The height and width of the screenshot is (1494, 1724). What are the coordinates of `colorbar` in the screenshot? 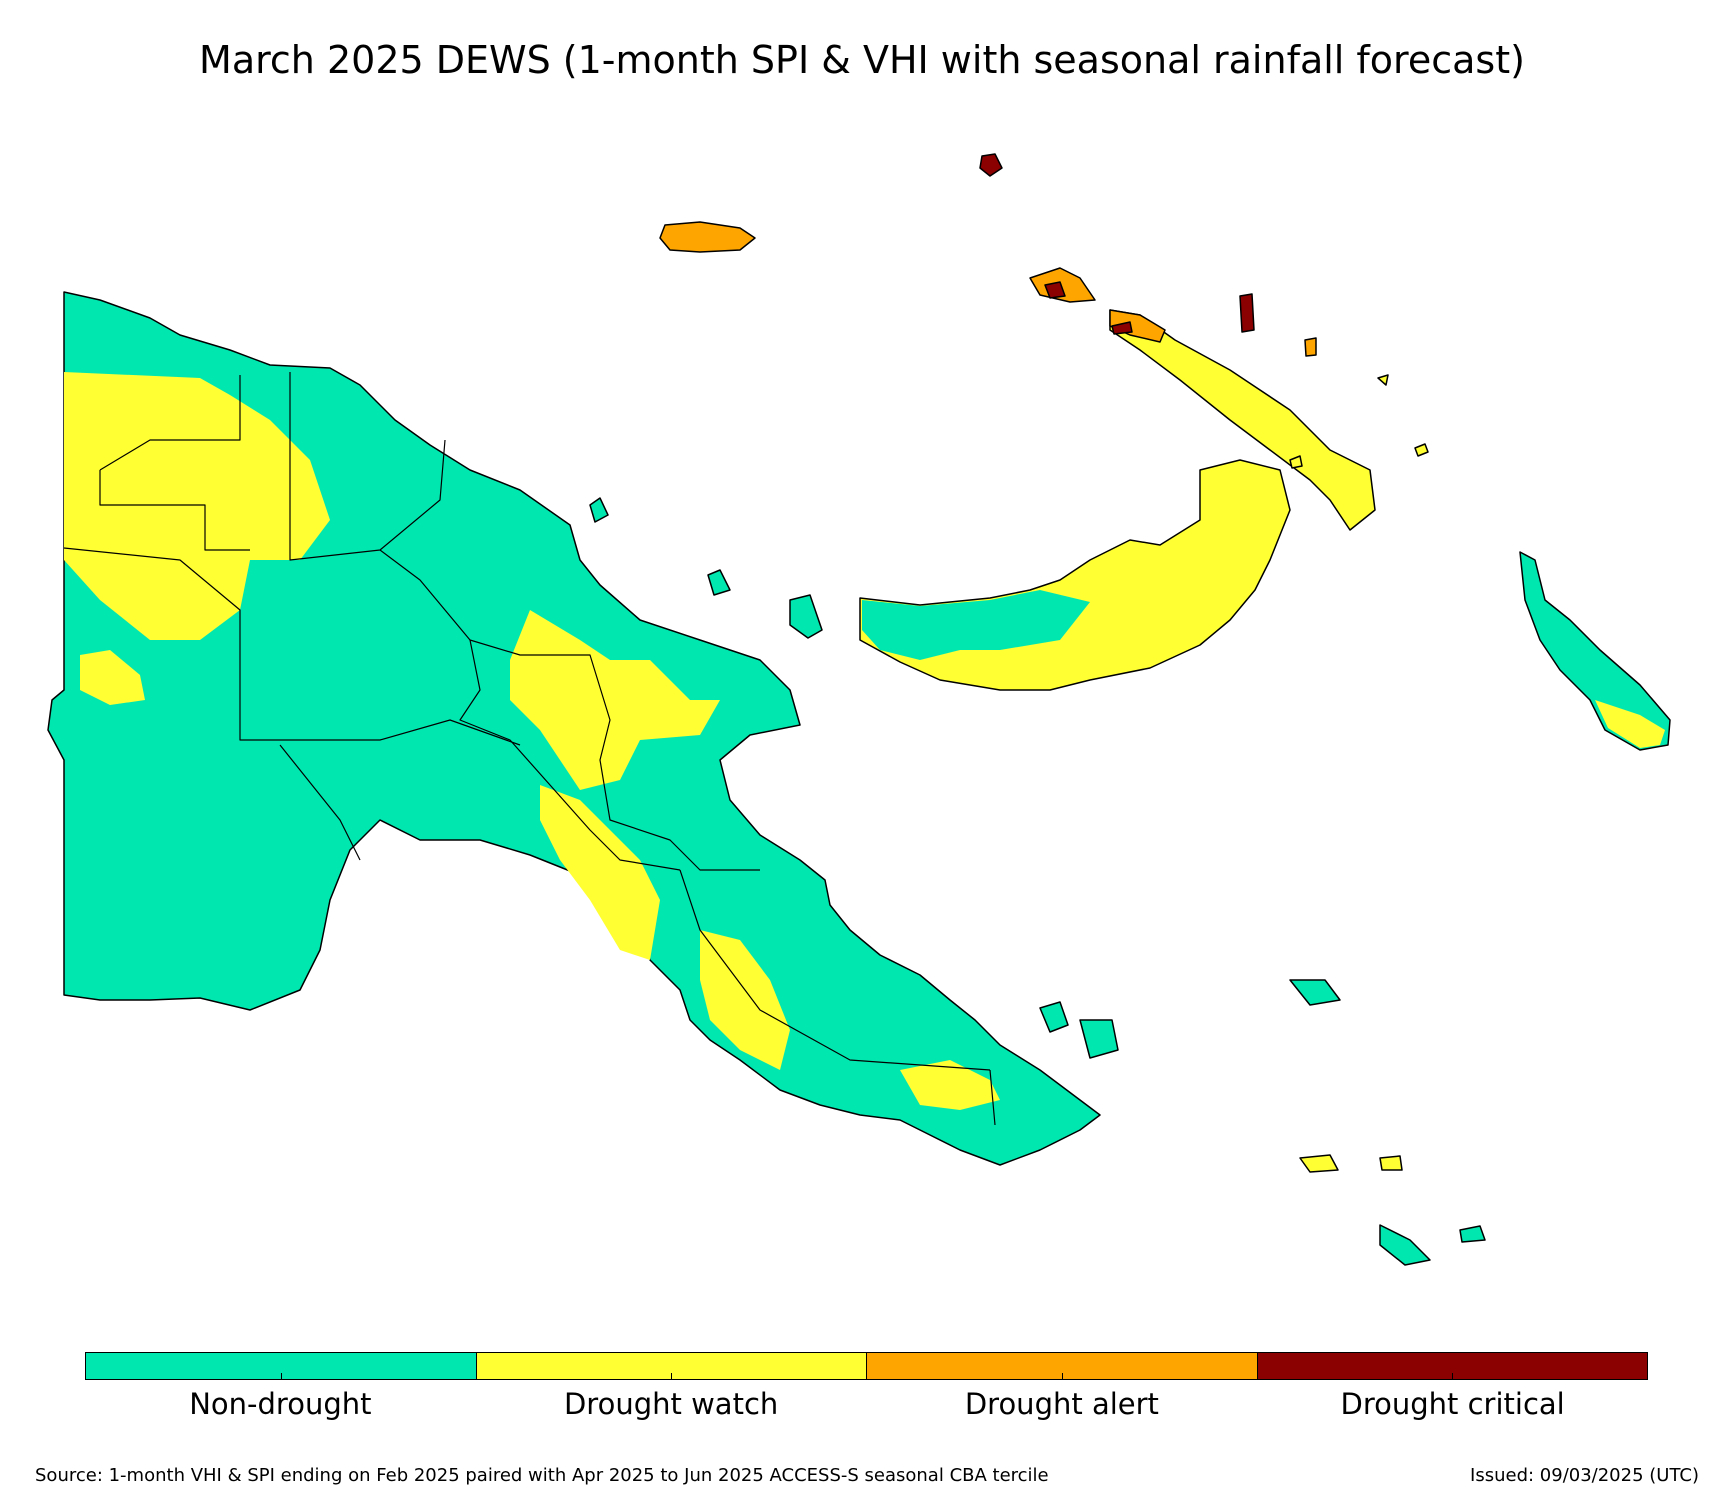 It's located at (866, 1366).